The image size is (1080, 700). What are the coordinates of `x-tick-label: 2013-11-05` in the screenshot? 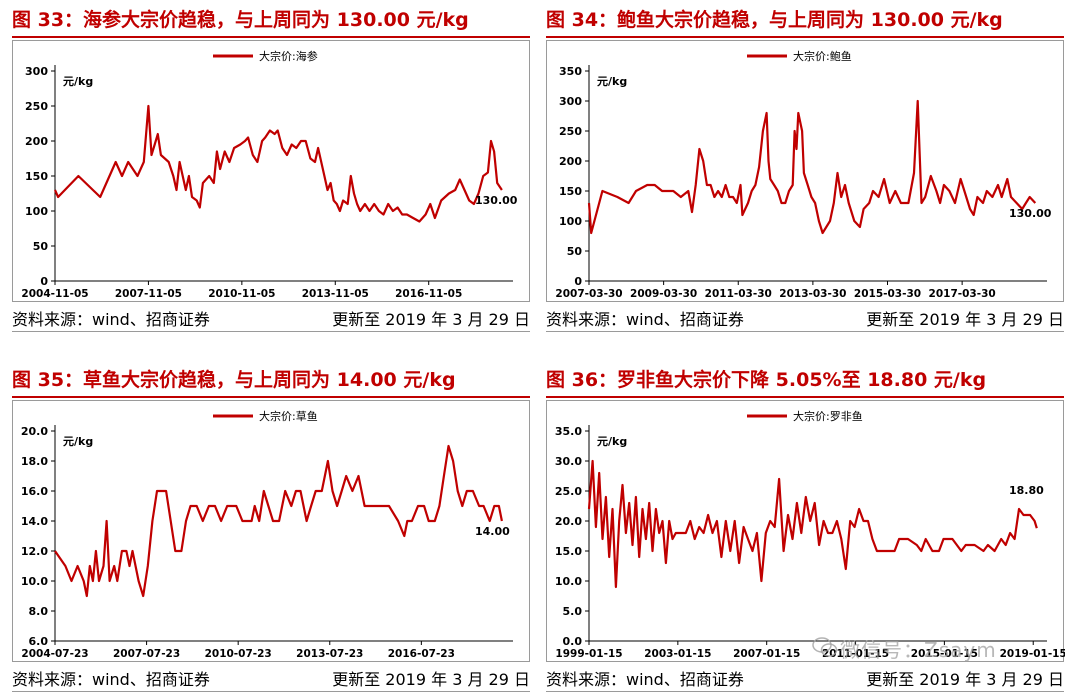 It's located at (335, 294).